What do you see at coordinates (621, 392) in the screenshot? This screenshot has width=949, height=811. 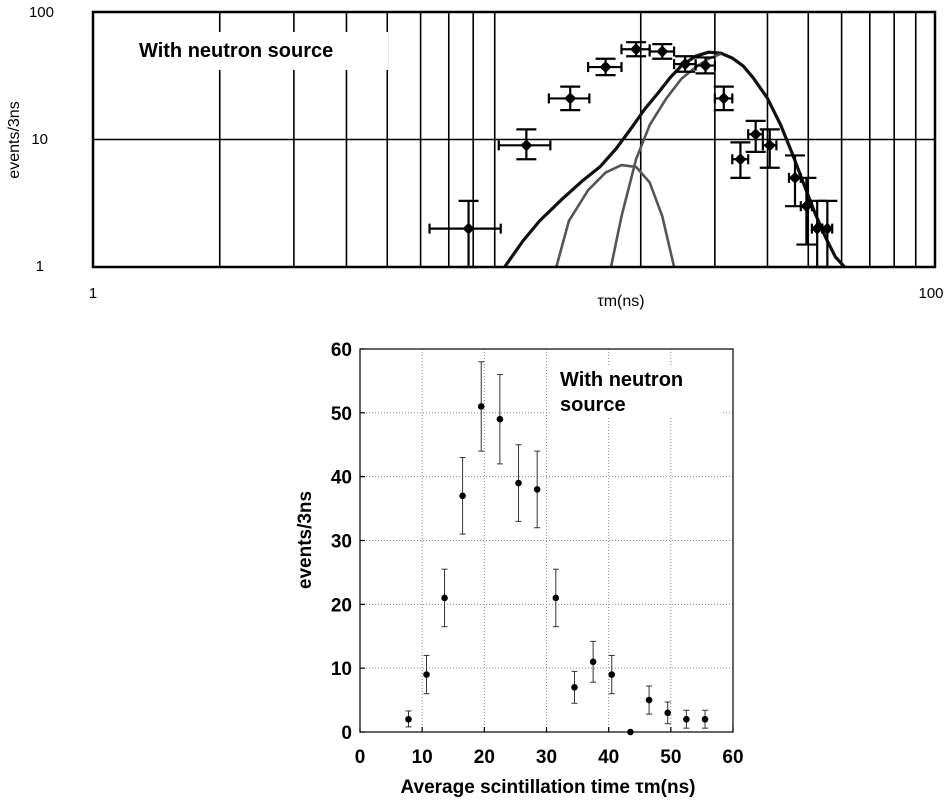 I see `bottom-annotation: With neutron source` at bounding box center [621, 392].